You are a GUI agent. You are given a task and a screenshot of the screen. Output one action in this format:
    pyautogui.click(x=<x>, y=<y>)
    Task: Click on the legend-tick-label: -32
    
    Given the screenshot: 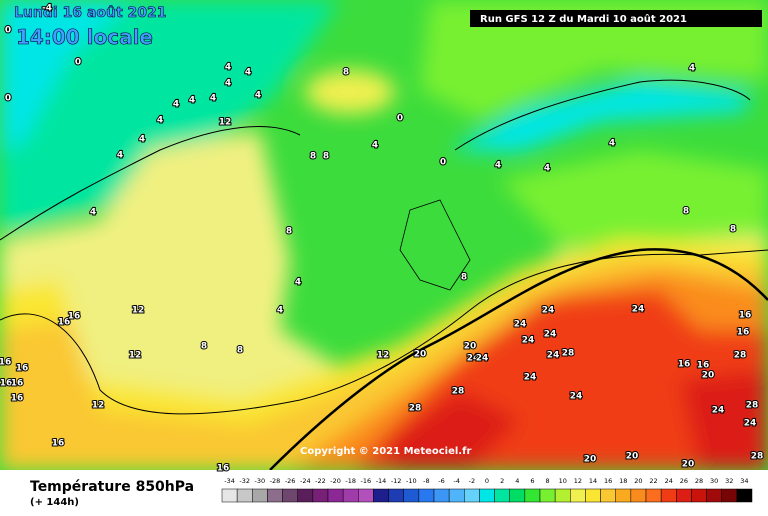 What is the action you would take?
    pyautogui.click(x=244, y=481)
    